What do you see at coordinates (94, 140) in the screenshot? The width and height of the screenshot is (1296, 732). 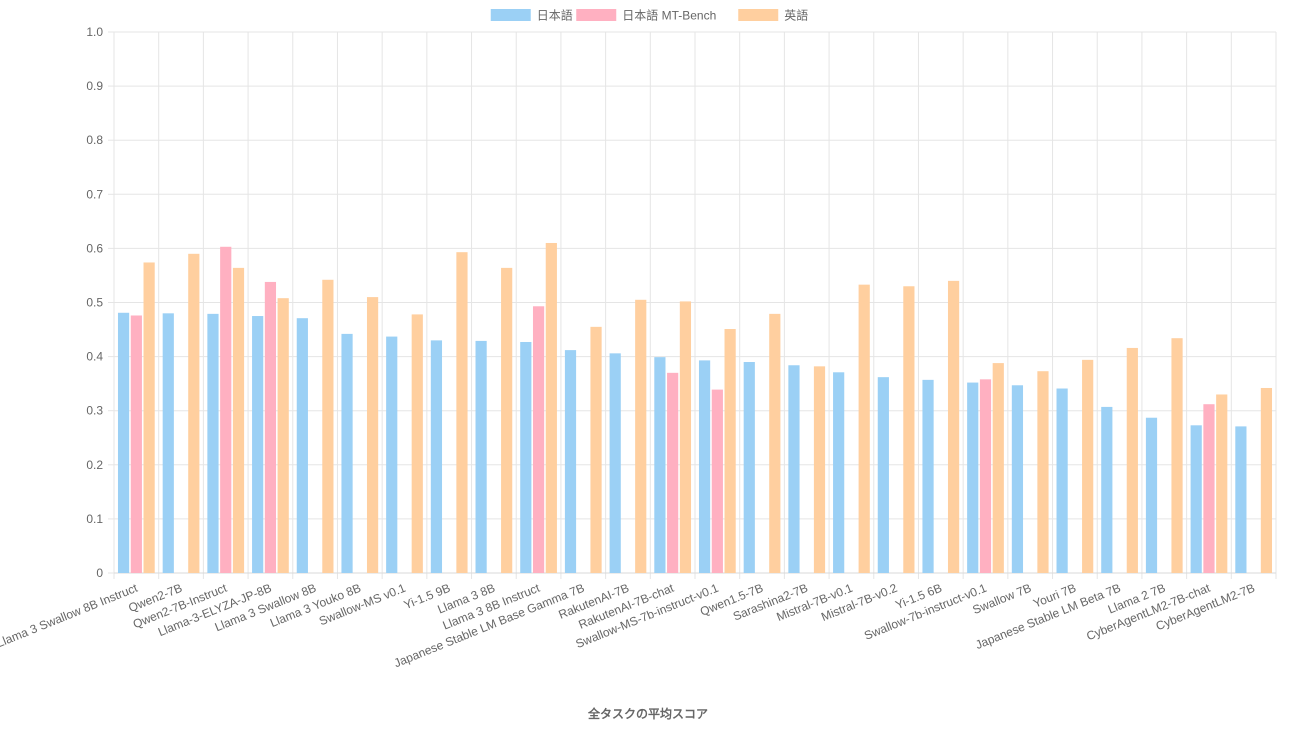 I see `y-tick-label: 0.8` at bounding box center [94, 140].